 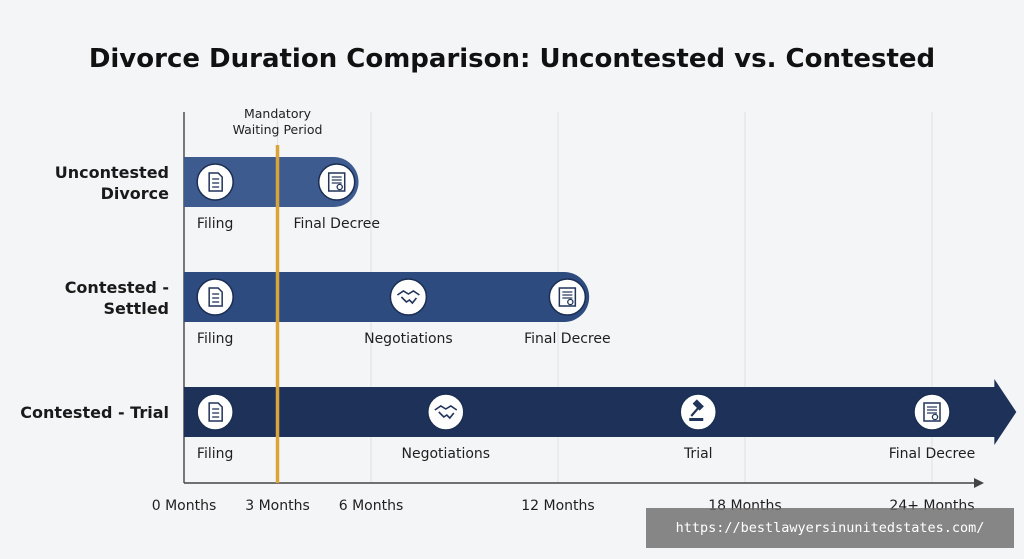 What do you see at coordinates (830, 528) in the screenshot?
I see `watermark: https://bestlawyersinunitedstates.com/` at bounding box center [830, 528].